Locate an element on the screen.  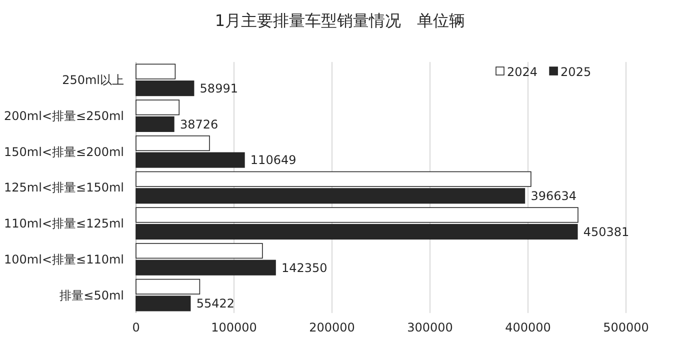
x-tick-label: 0 is located at coordinates (136, 327).